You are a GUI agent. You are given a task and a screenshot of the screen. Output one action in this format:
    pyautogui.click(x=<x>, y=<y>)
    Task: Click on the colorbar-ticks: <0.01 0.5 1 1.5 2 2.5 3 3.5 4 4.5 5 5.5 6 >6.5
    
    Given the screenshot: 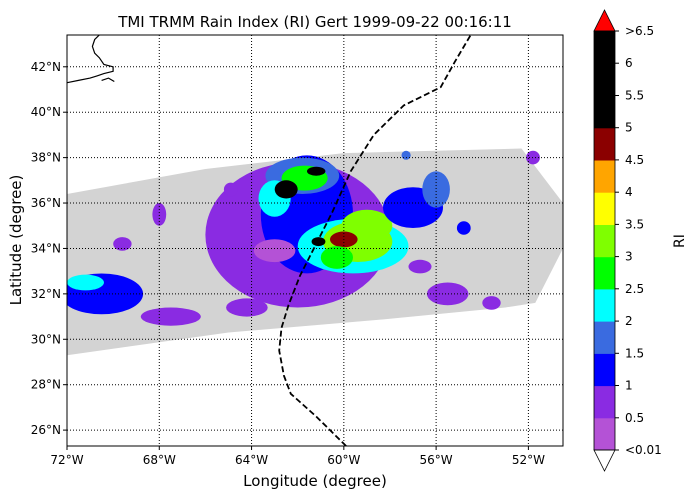 What is the action you would take?
    pyautogui.click(x=638, y=240)
    